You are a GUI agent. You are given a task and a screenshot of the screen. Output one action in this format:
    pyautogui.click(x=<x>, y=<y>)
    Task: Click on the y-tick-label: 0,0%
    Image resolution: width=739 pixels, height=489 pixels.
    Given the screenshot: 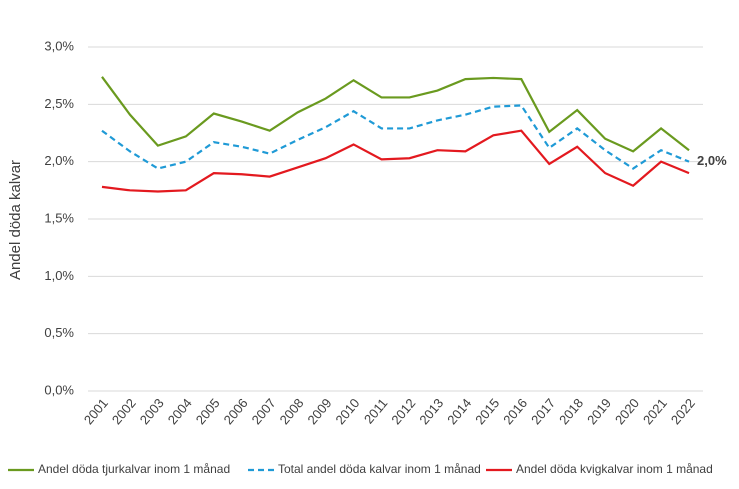 What is the action you would take?
    pyautogui.click(x=59, y=389)
    